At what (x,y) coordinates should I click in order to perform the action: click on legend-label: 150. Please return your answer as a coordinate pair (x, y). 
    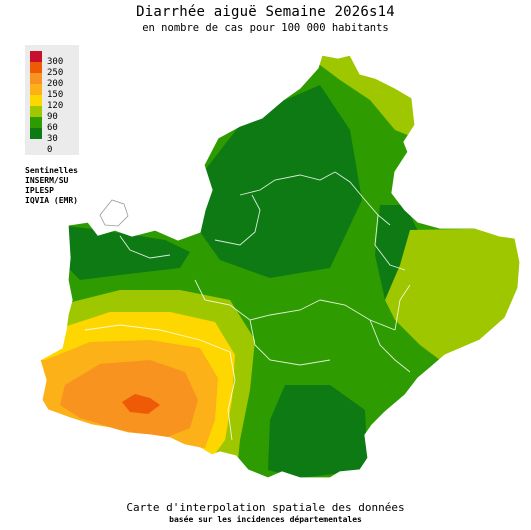
    Looking at the image, I should click on (55, 95).